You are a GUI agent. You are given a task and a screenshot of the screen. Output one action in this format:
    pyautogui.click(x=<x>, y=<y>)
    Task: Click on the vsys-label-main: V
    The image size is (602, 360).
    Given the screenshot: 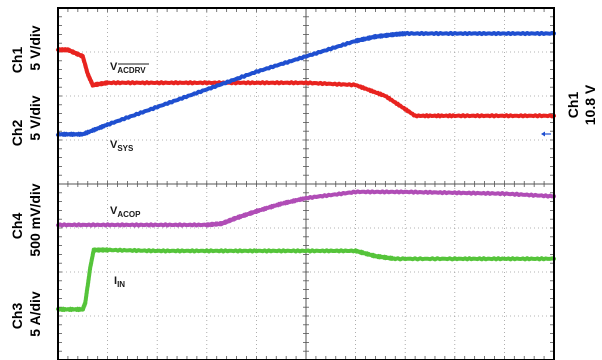 What is the action you would take?
    pyautogui.click(x=114, y=145)
    